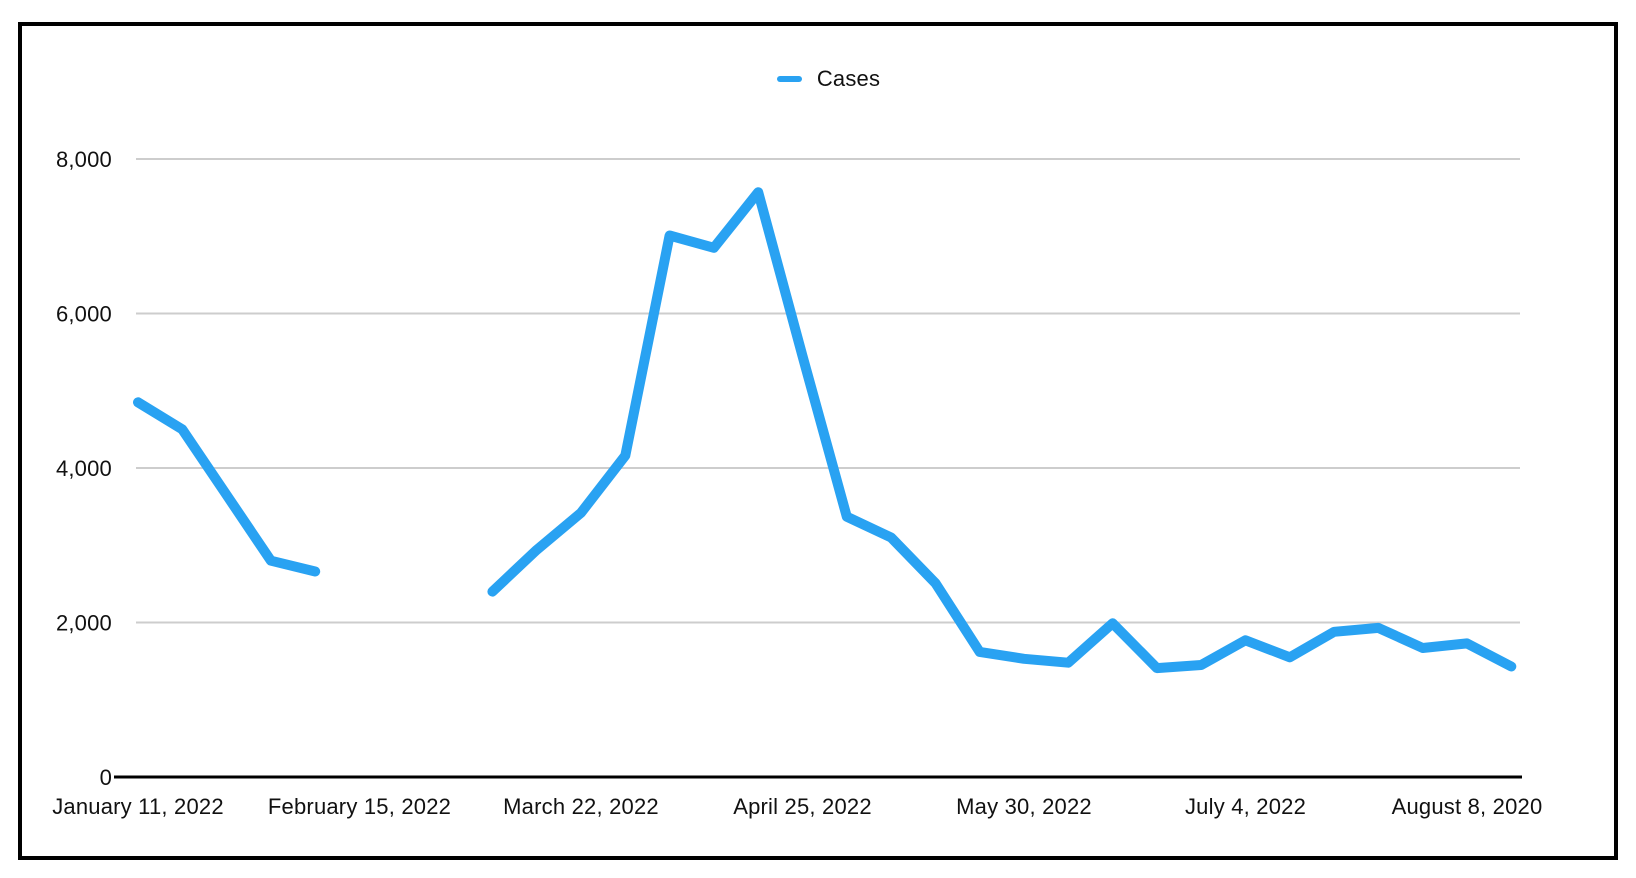 This screenshot has width=1636, height=878. I want to click on legend-line-swatch, so click(789, 79).